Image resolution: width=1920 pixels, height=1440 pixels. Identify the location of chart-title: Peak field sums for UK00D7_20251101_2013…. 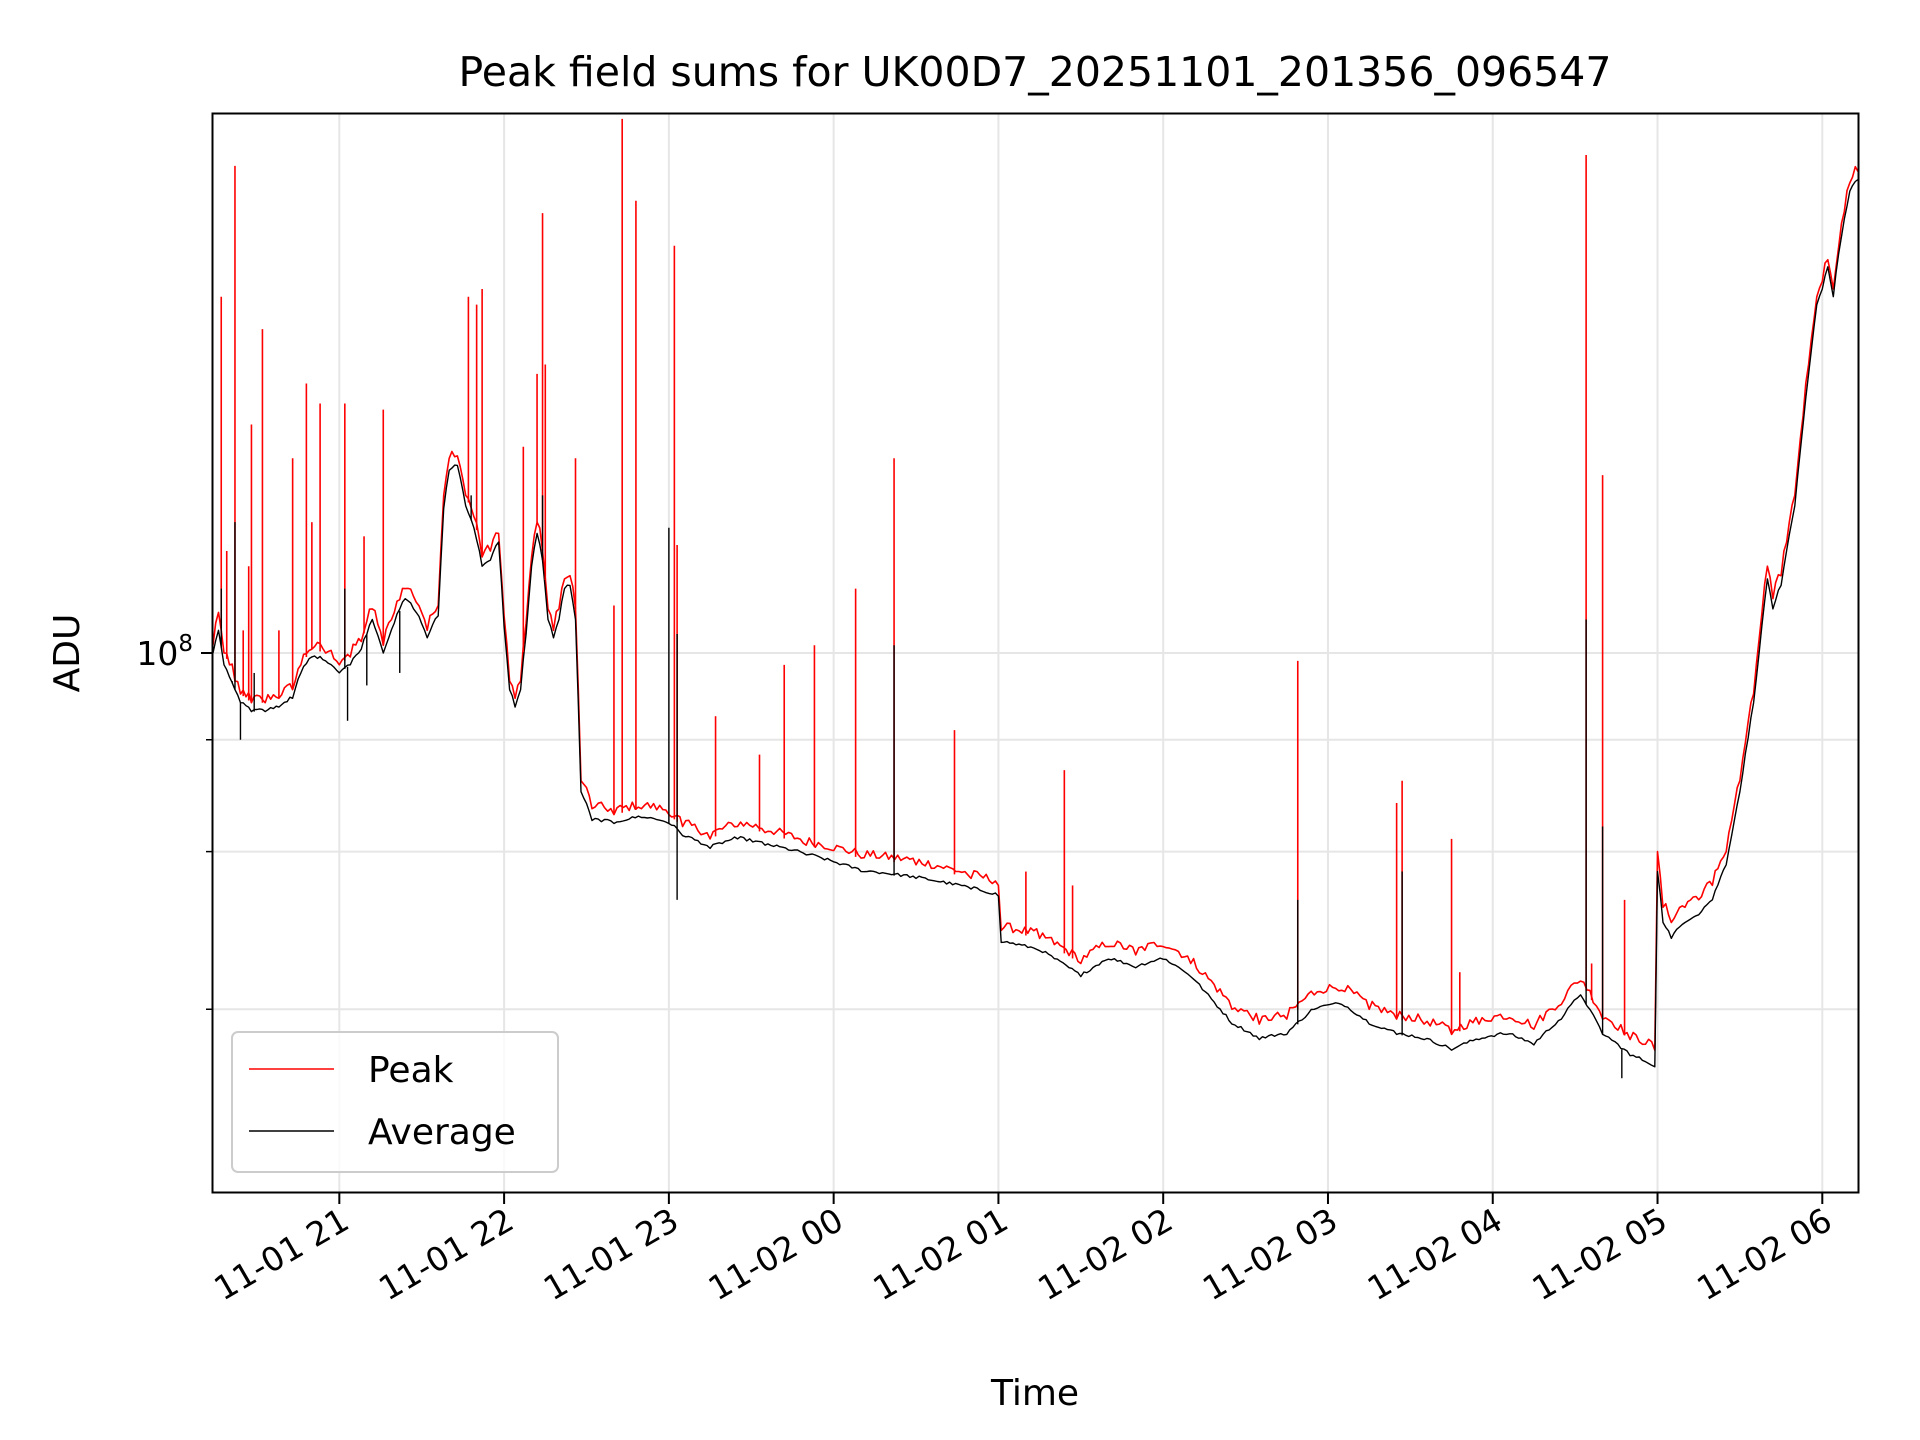
(1035, 72).